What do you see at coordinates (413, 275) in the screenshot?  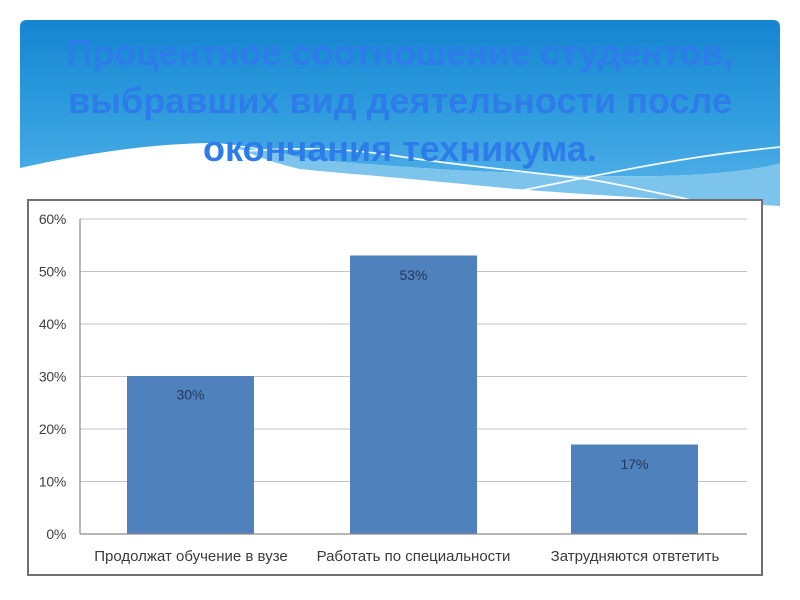 I see `svg-text: 53%` at bounding box center [413, 275].